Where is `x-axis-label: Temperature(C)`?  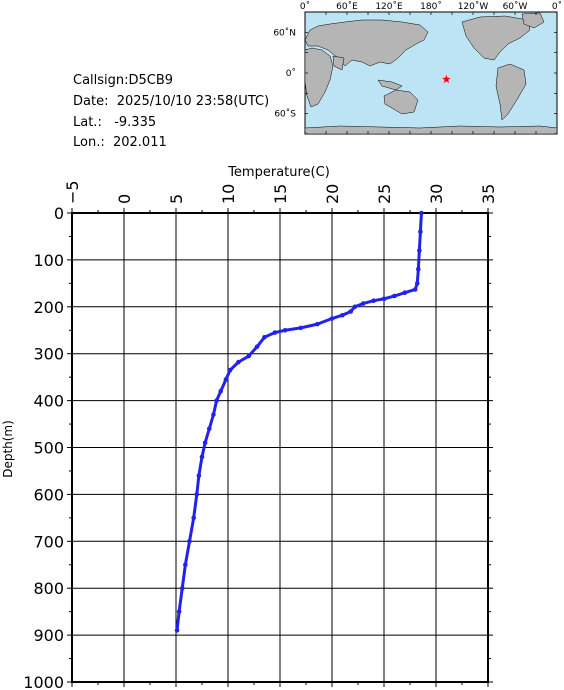
x-axis-label: Temperature(C) is located at coordinates (278, 172).